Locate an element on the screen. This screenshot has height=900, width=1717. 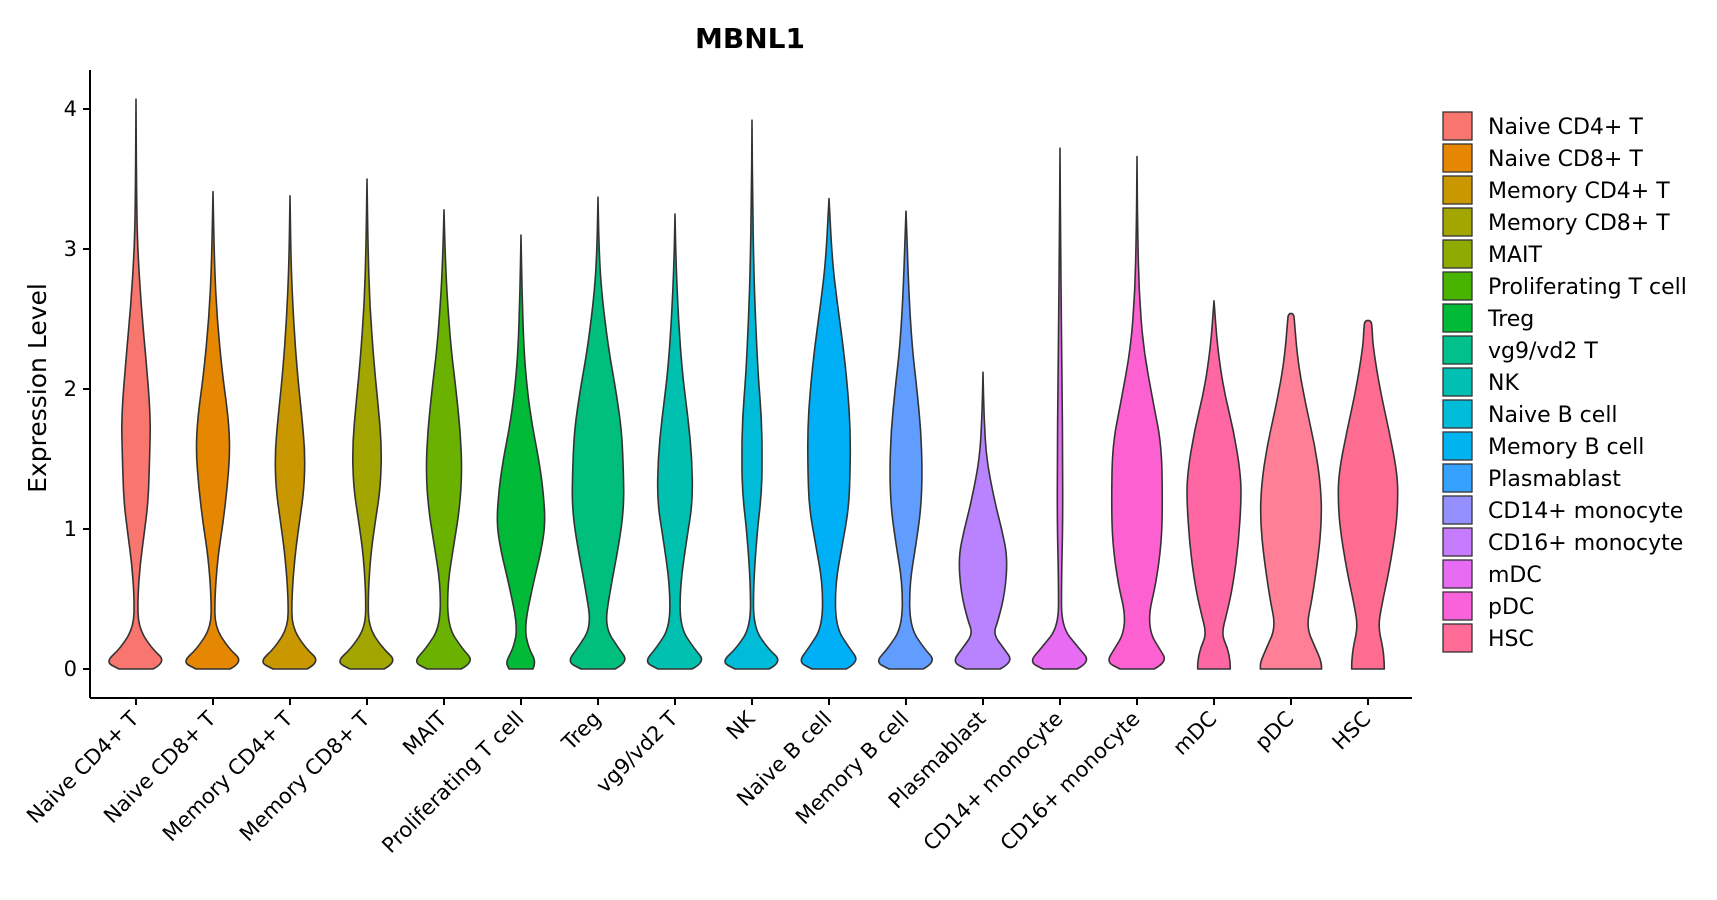
violin-memory-cd8-t is located at coordinates (366, 424).